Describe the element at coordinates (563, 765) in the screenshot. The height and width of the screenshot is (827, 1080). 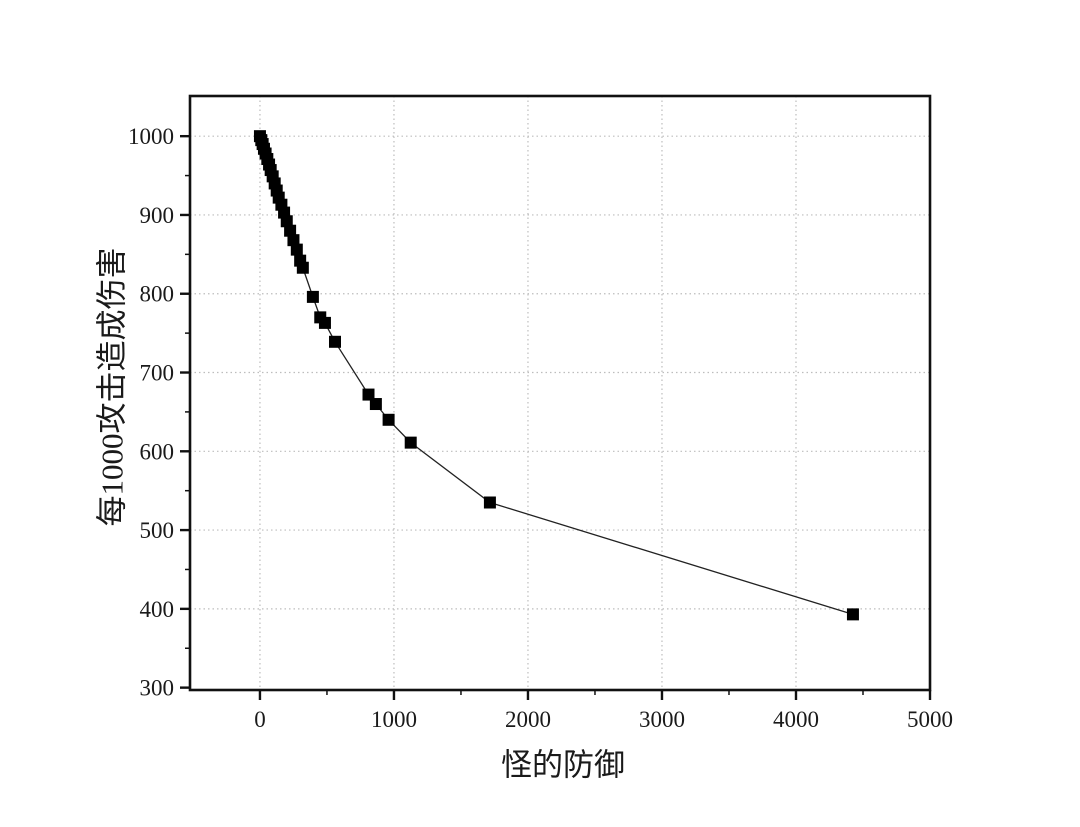
I see `x-axis-label: 怪的防御` at that location.